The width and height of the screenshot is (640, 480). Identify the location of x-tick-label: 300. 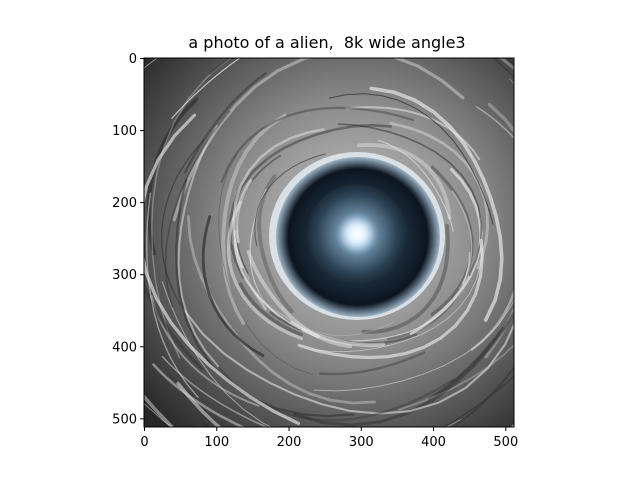
(361, 442).